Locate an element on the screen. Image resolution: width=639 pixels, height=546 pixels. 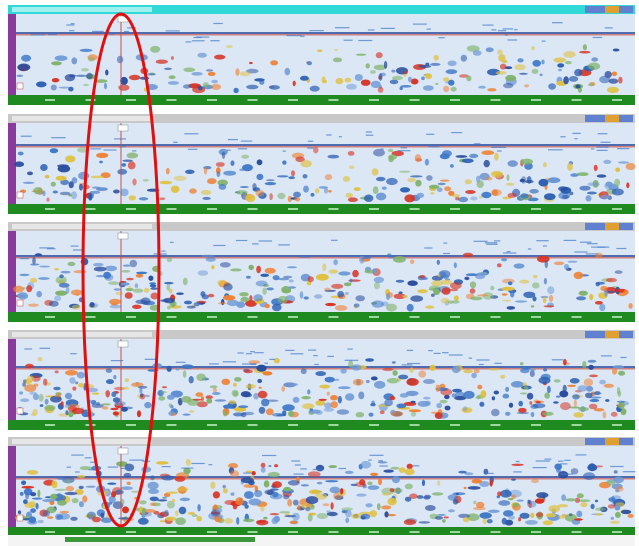
highlight-ellipse is located at coordinates (121, 270).